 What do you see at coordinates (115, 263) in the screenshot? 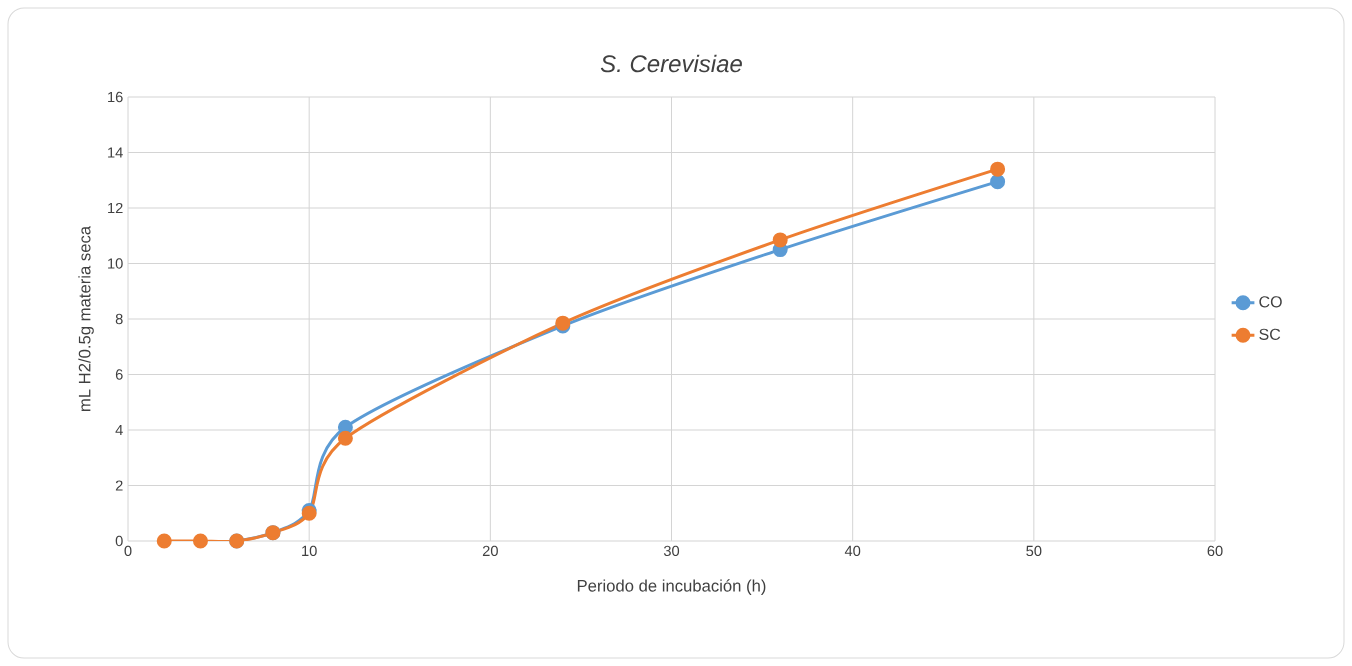
I see `y-tick-label: 10` at bounding box center [115, 263].